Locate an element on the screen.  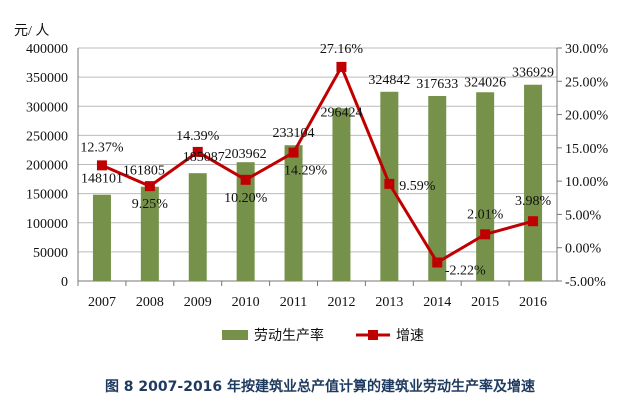
bar-2009 is located at coordinates (197, 227).